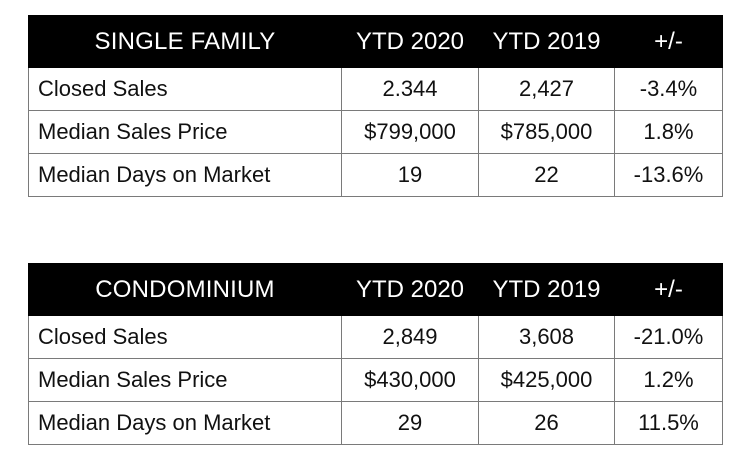 This screenshot has height=450, width=750. Describe the element at coordinates (410, 337) in the screenshot. I see `cell-ytd-2020: 2,849` at that location.